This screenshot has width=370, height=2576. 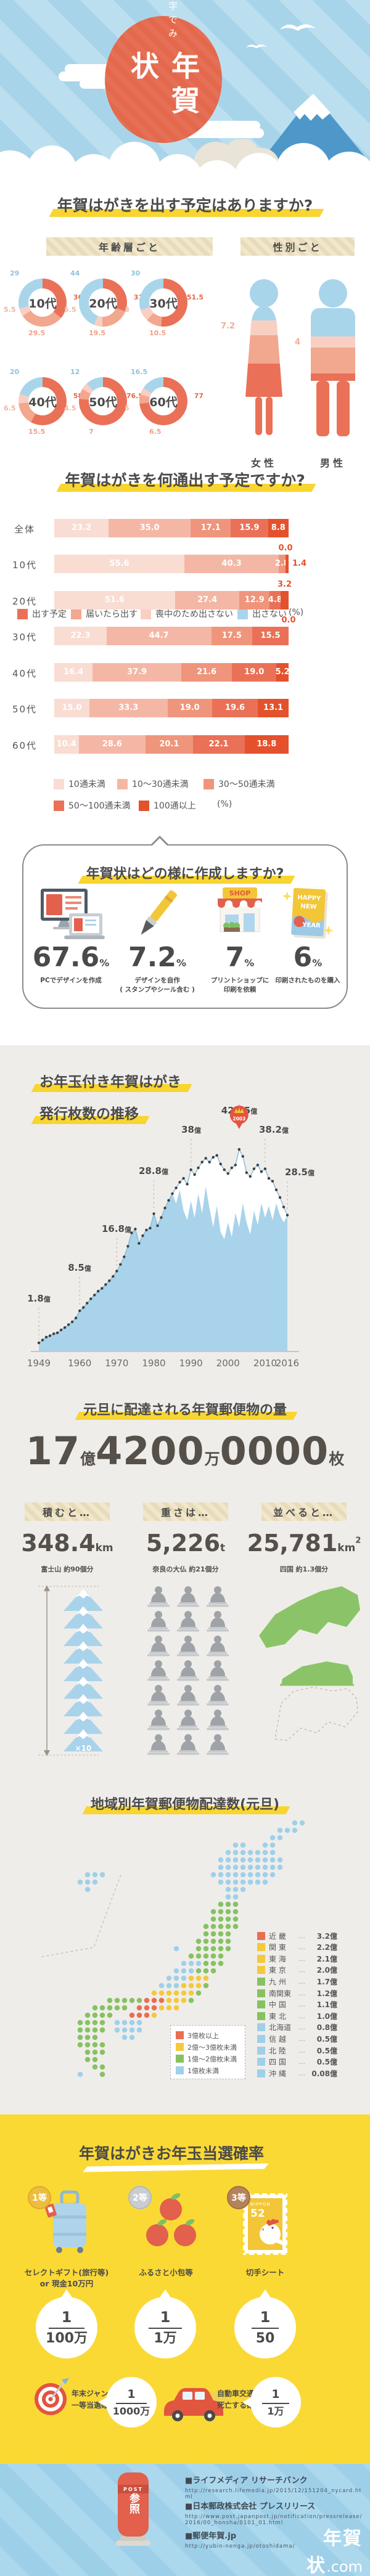 What do you see at coordinates (312, 926) in the screenshot?
I see `svg-text: YEAR` at bounding box center [312, 926].